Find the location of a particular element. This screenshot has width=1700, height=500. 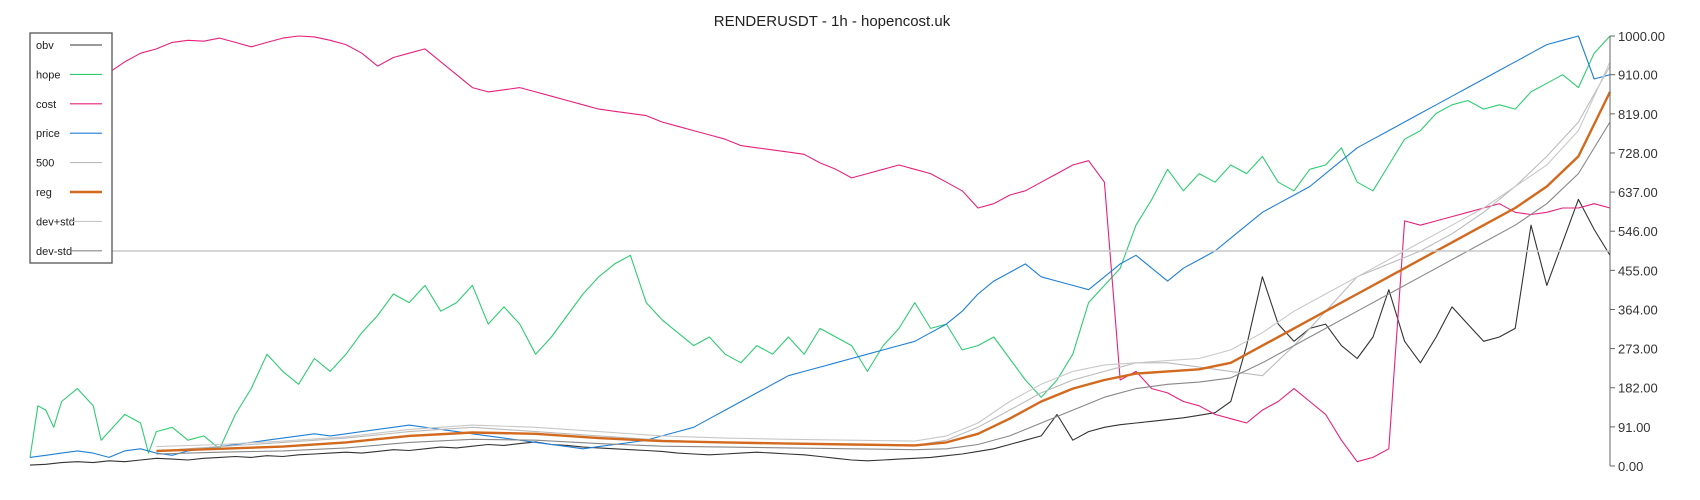

y-tick-label: 0.00 is located at coordinates (1630, 466).